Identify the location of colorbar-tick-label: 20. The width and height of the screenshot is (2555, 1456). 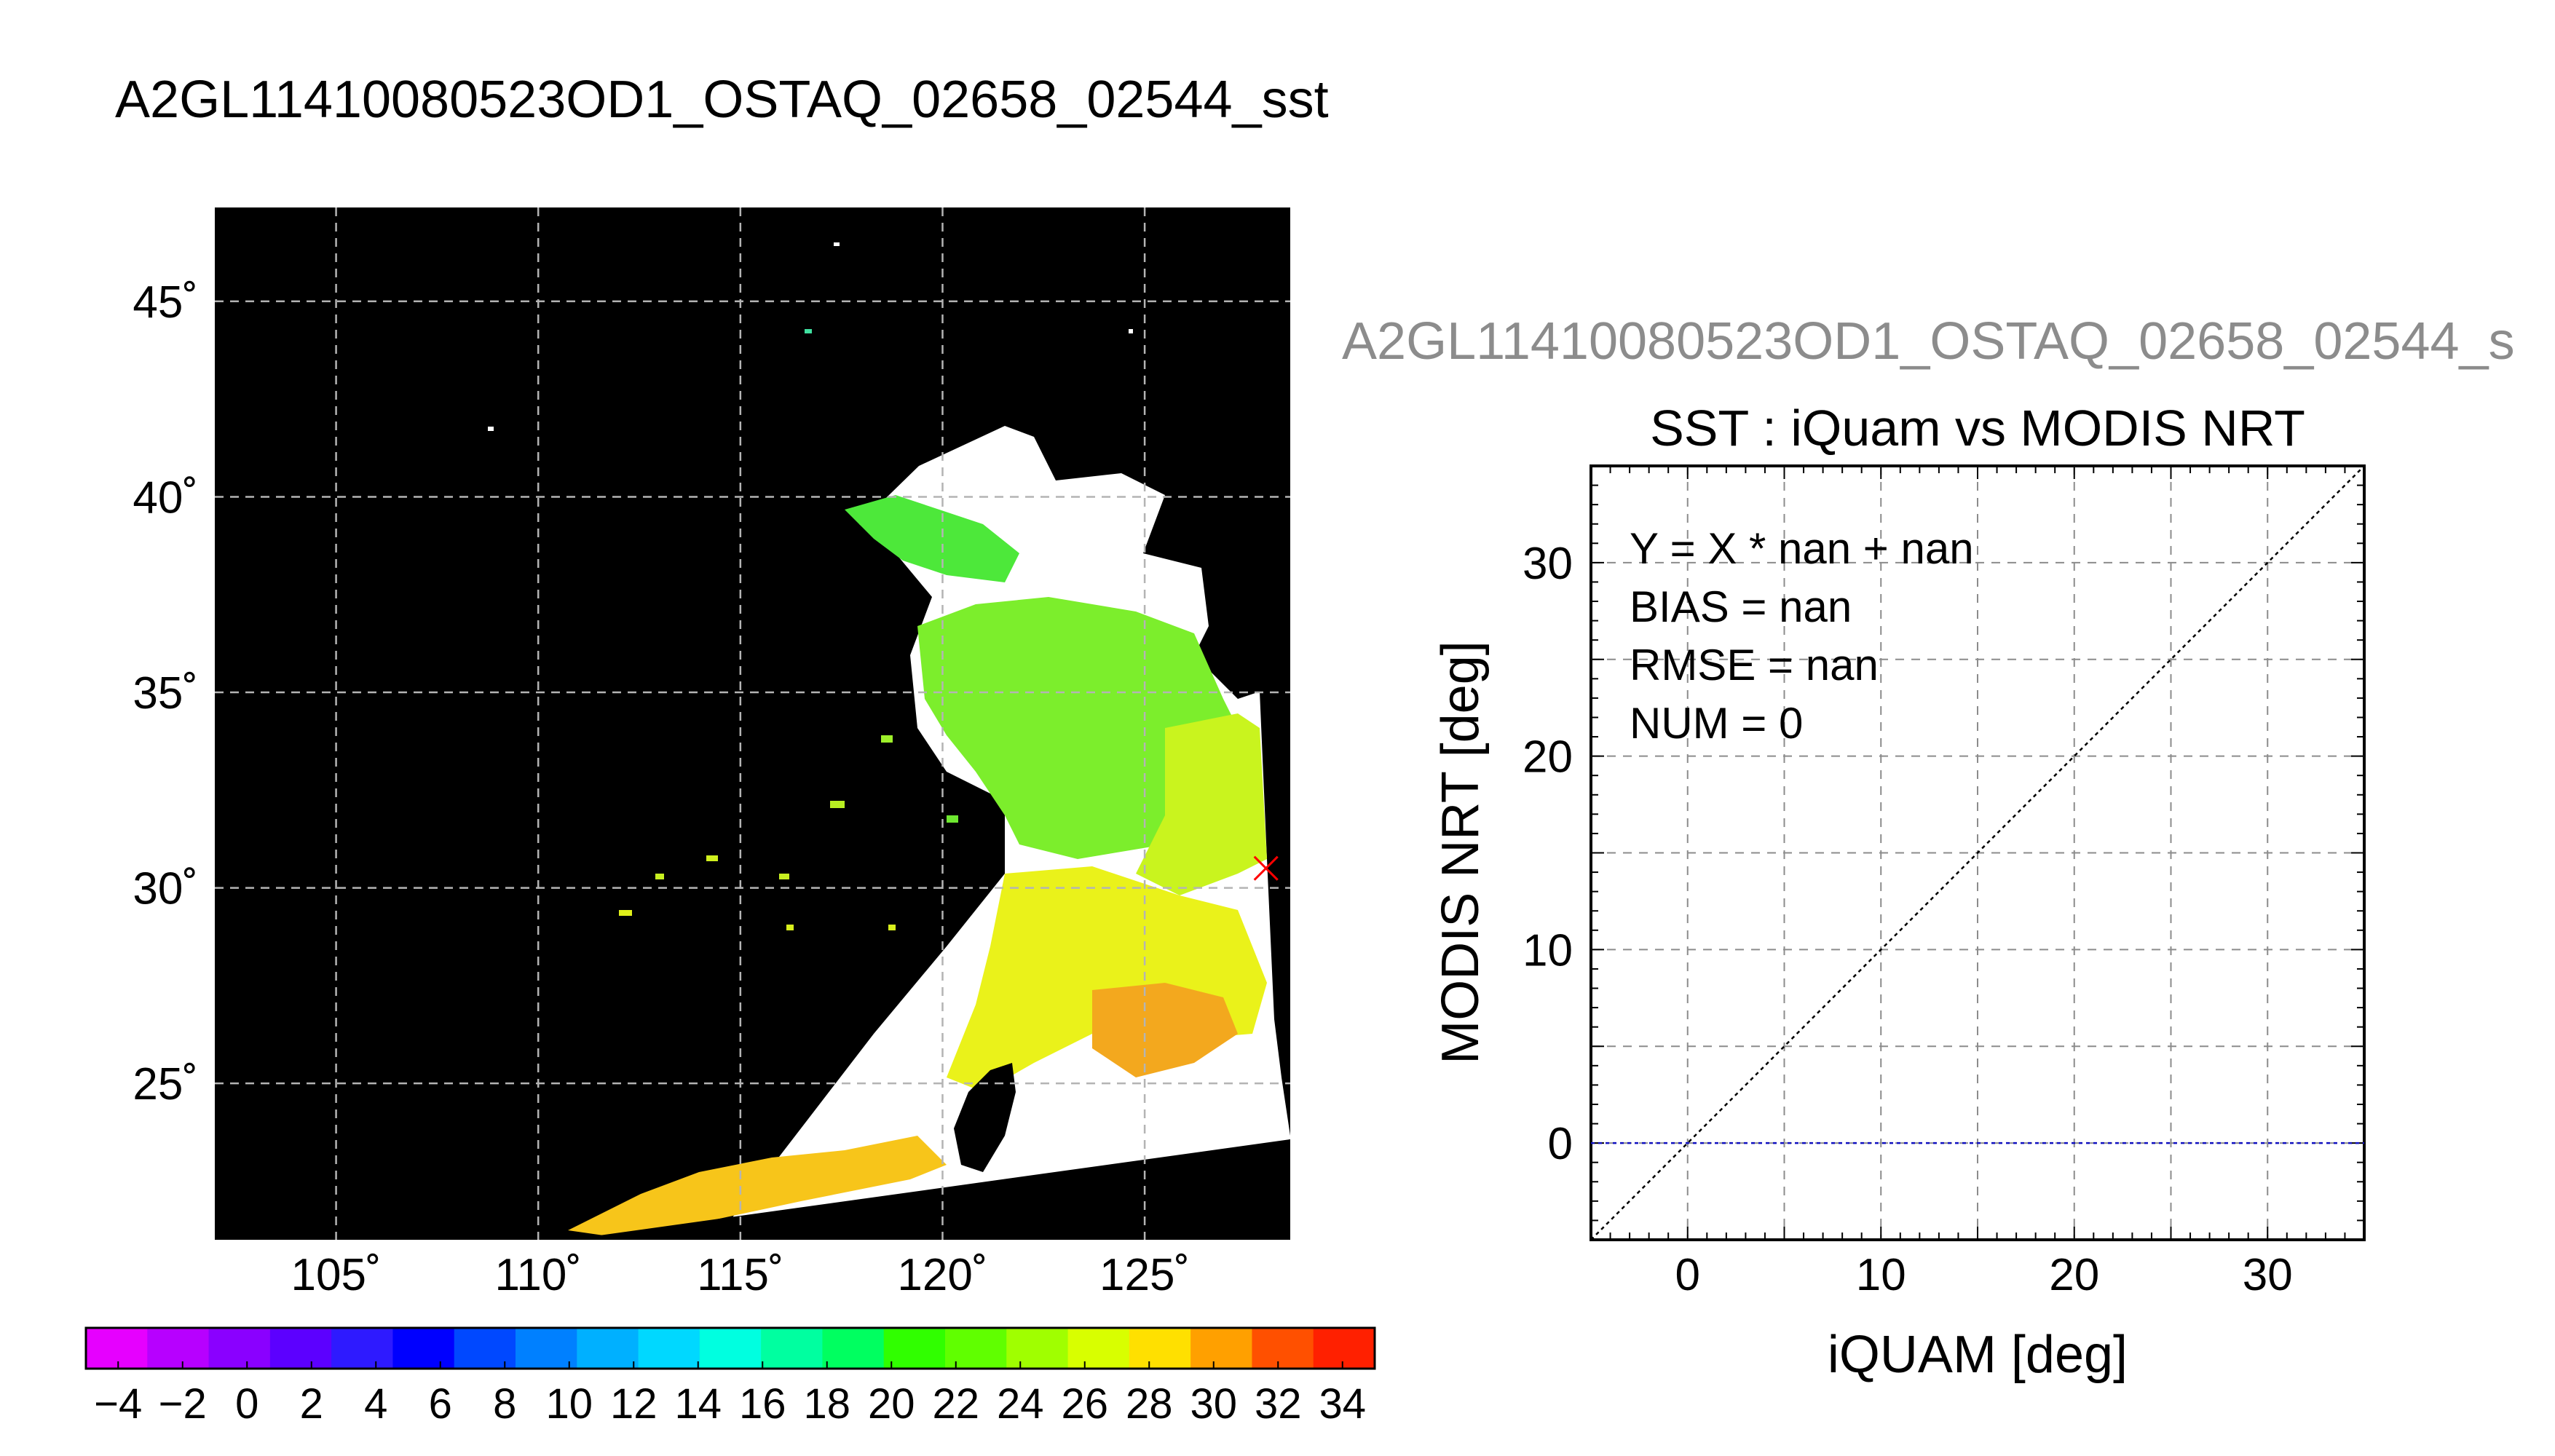
(891, 1404).